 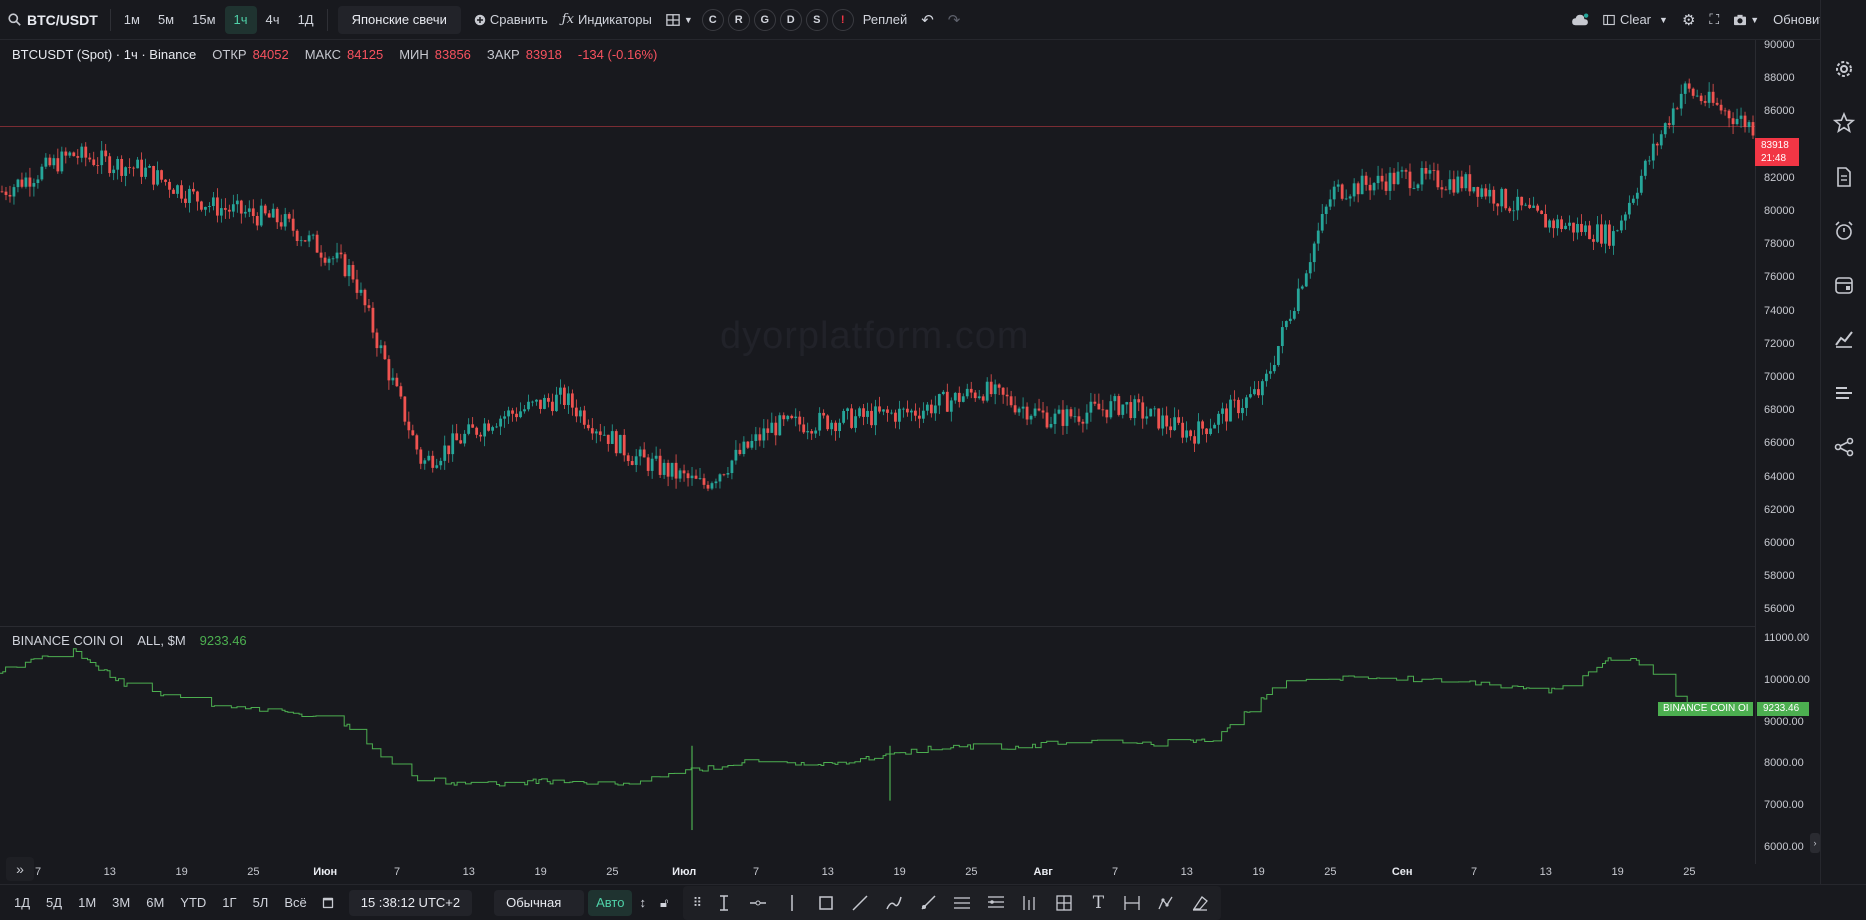 What do you see at coordinates (1844, 231) in the screenshot?
I see `alarm-clock-icon` at bounding box center [1844, 231].